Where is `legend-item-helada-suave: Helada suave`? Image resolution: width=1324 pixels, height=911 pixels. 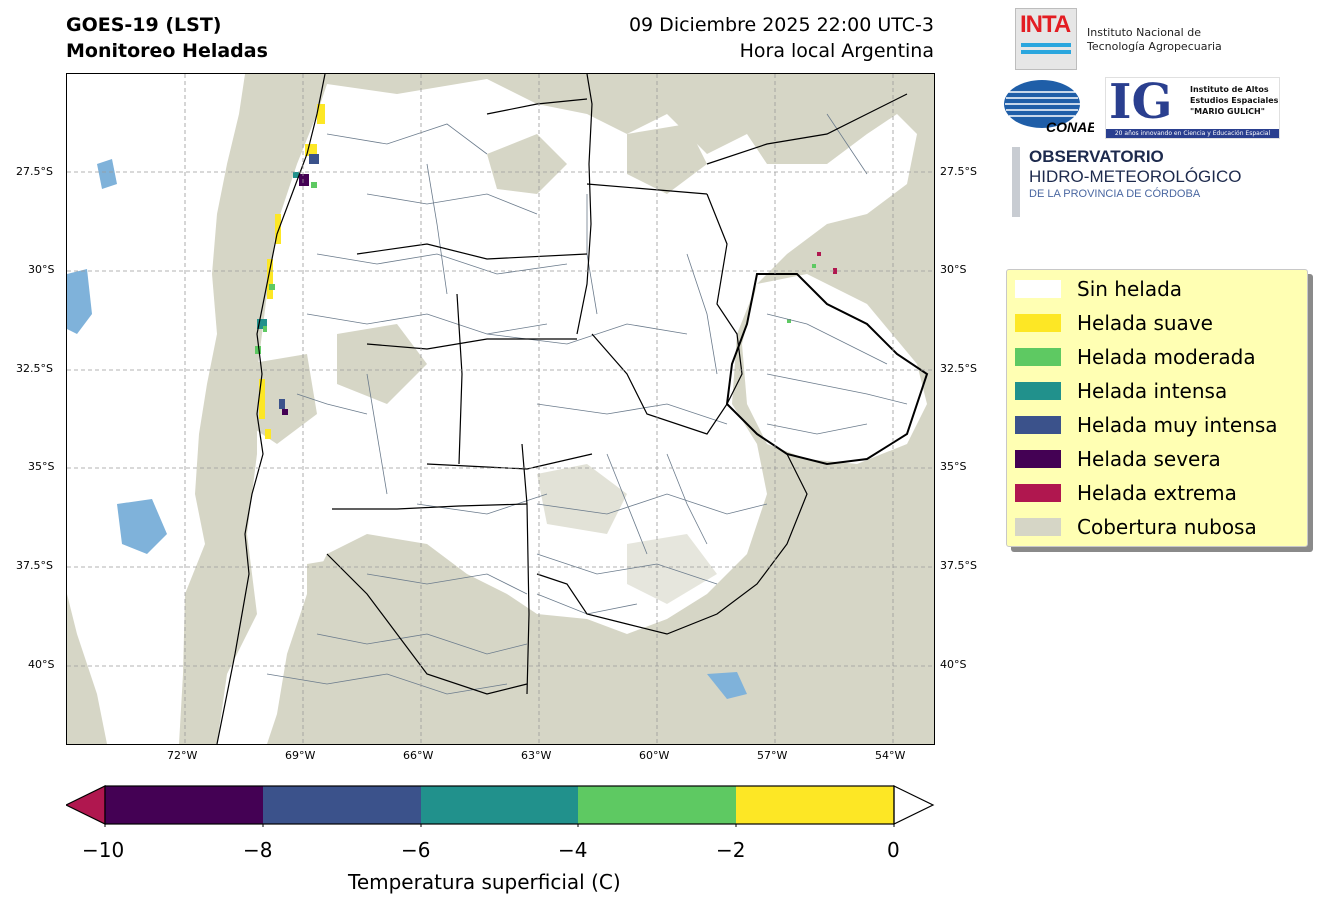 legend-item-helada-suave: Helada suave is located at coordinates (1114, 323).